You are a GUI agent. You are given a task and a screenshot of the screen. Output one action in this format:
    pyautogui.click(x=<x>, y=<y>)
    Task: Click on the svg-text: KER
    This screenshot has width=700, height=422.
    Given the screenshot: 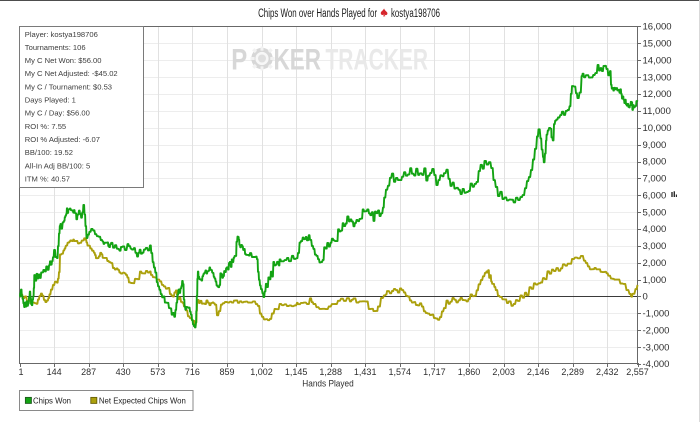 What is the action you would take?
    pyautogui.click(x=298, y=60)
    